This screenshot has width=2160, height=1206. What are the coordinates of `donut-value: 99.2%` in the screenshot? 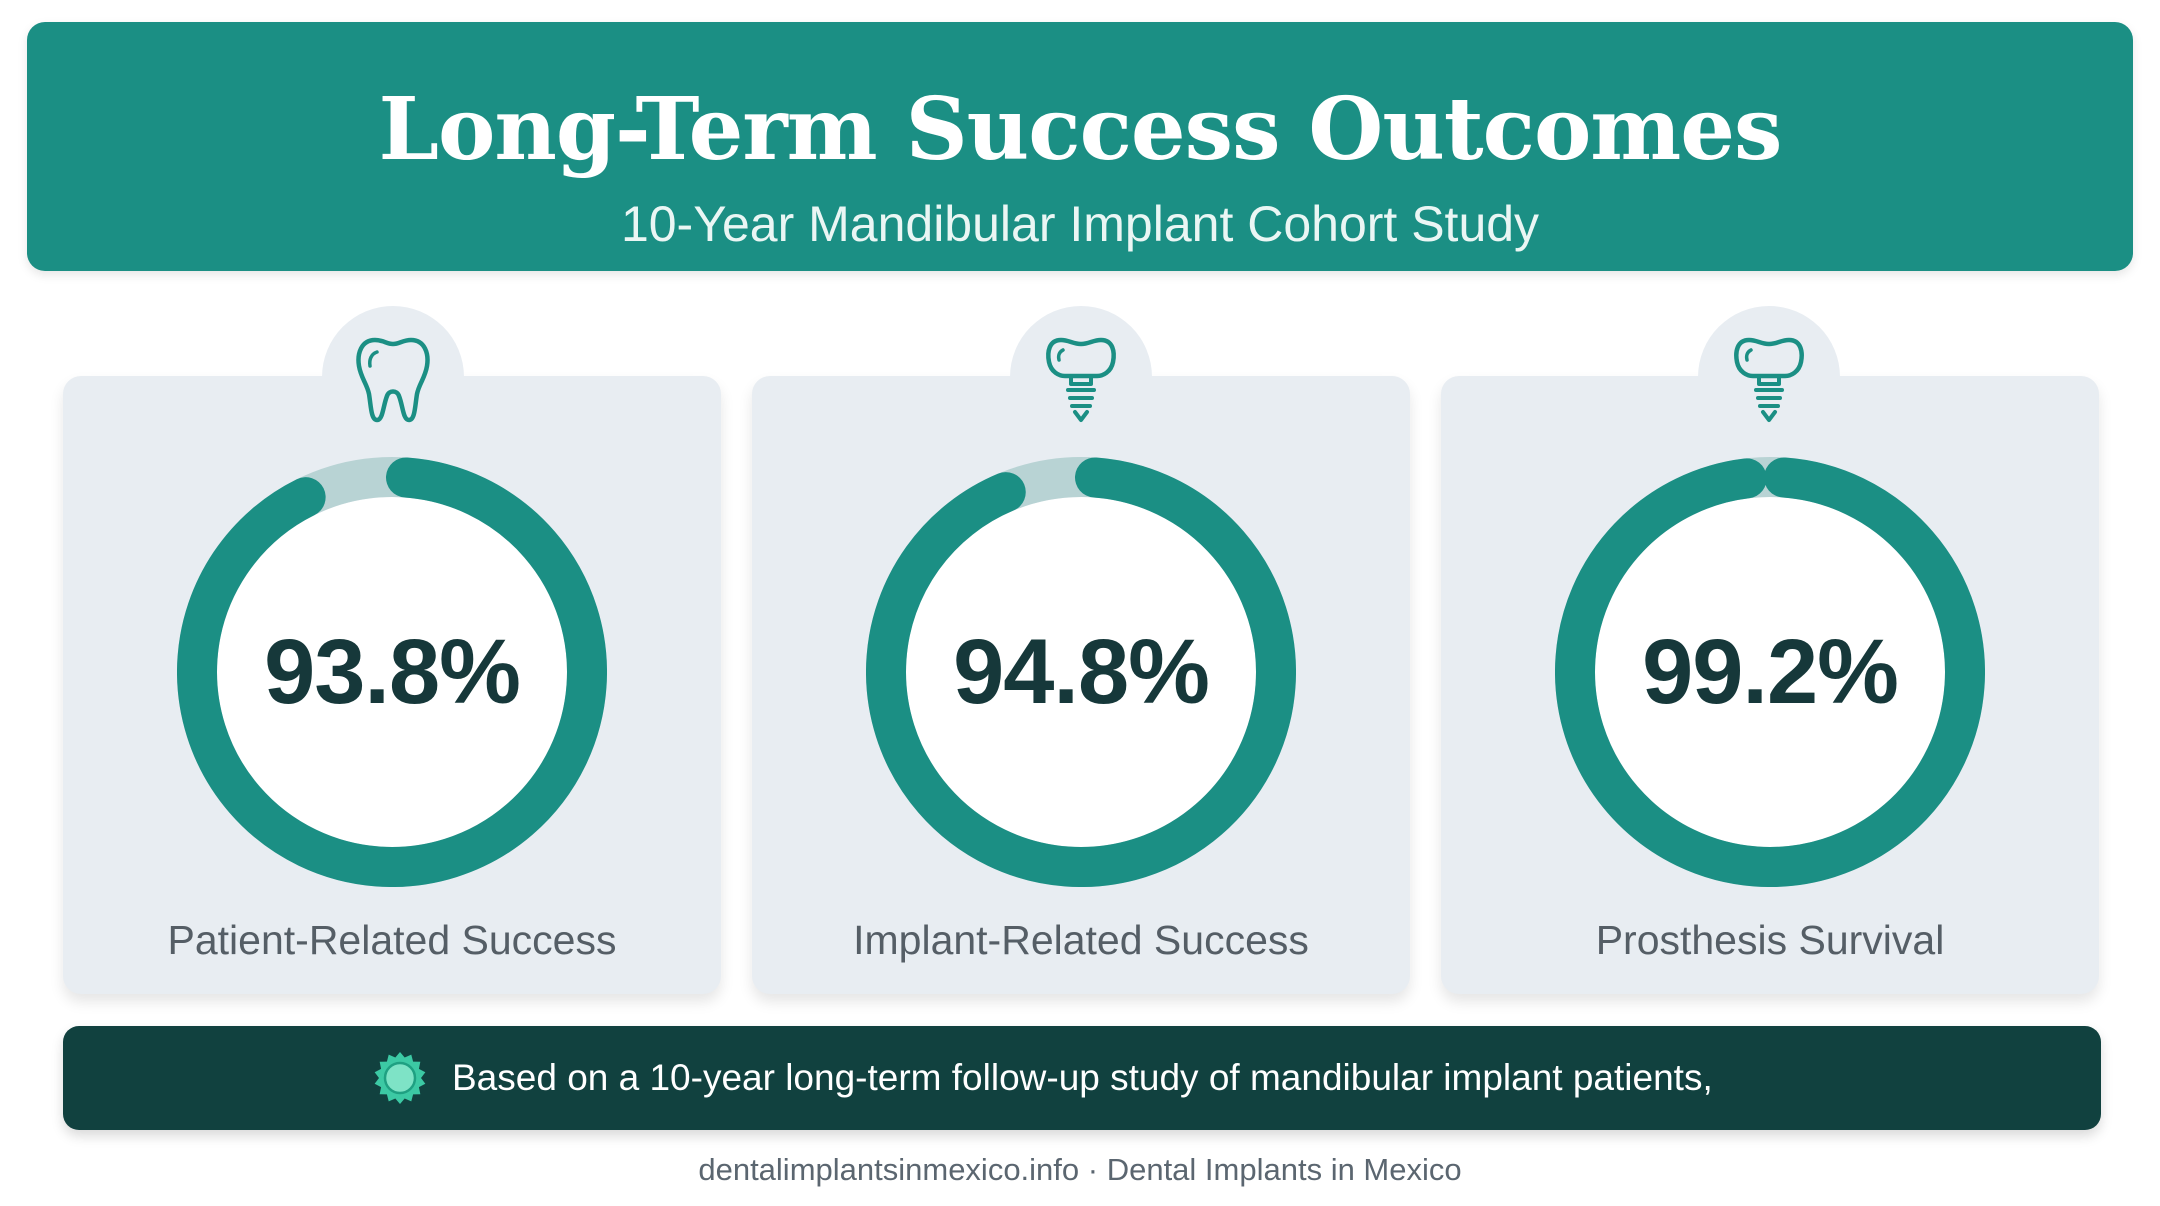 It's located at (1770, 672).